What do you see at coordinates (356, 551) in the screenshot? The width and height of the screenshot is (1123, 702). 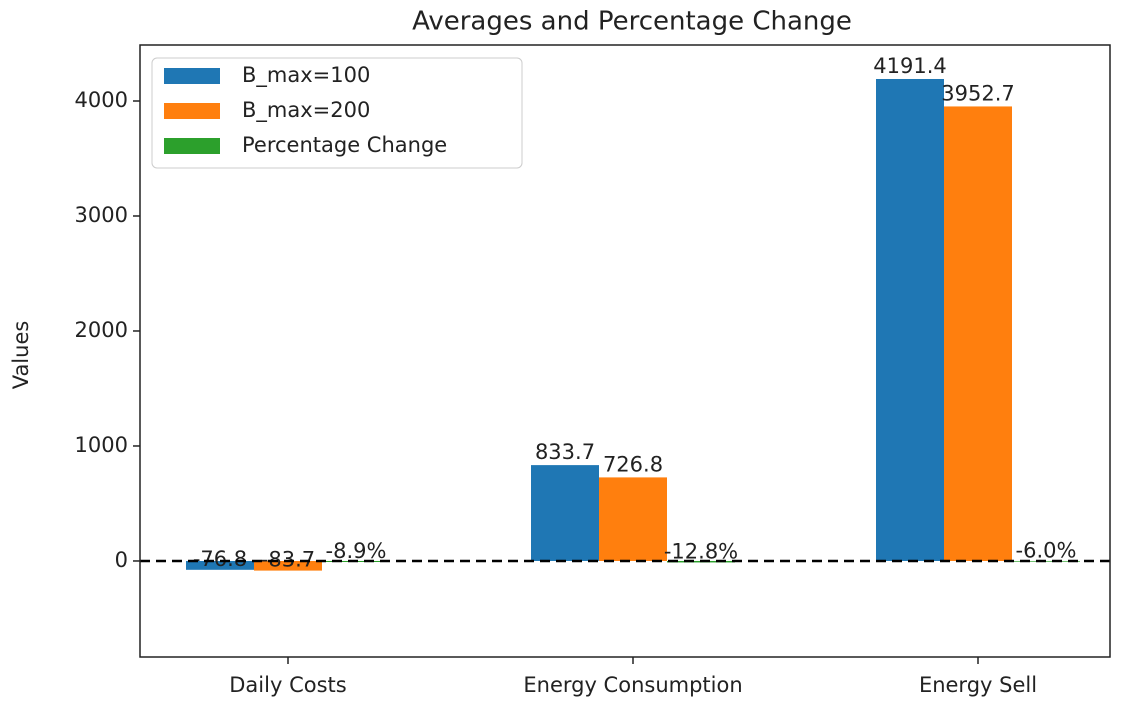 I see `data-label: -8.9%` at bounding box center [356, 551].